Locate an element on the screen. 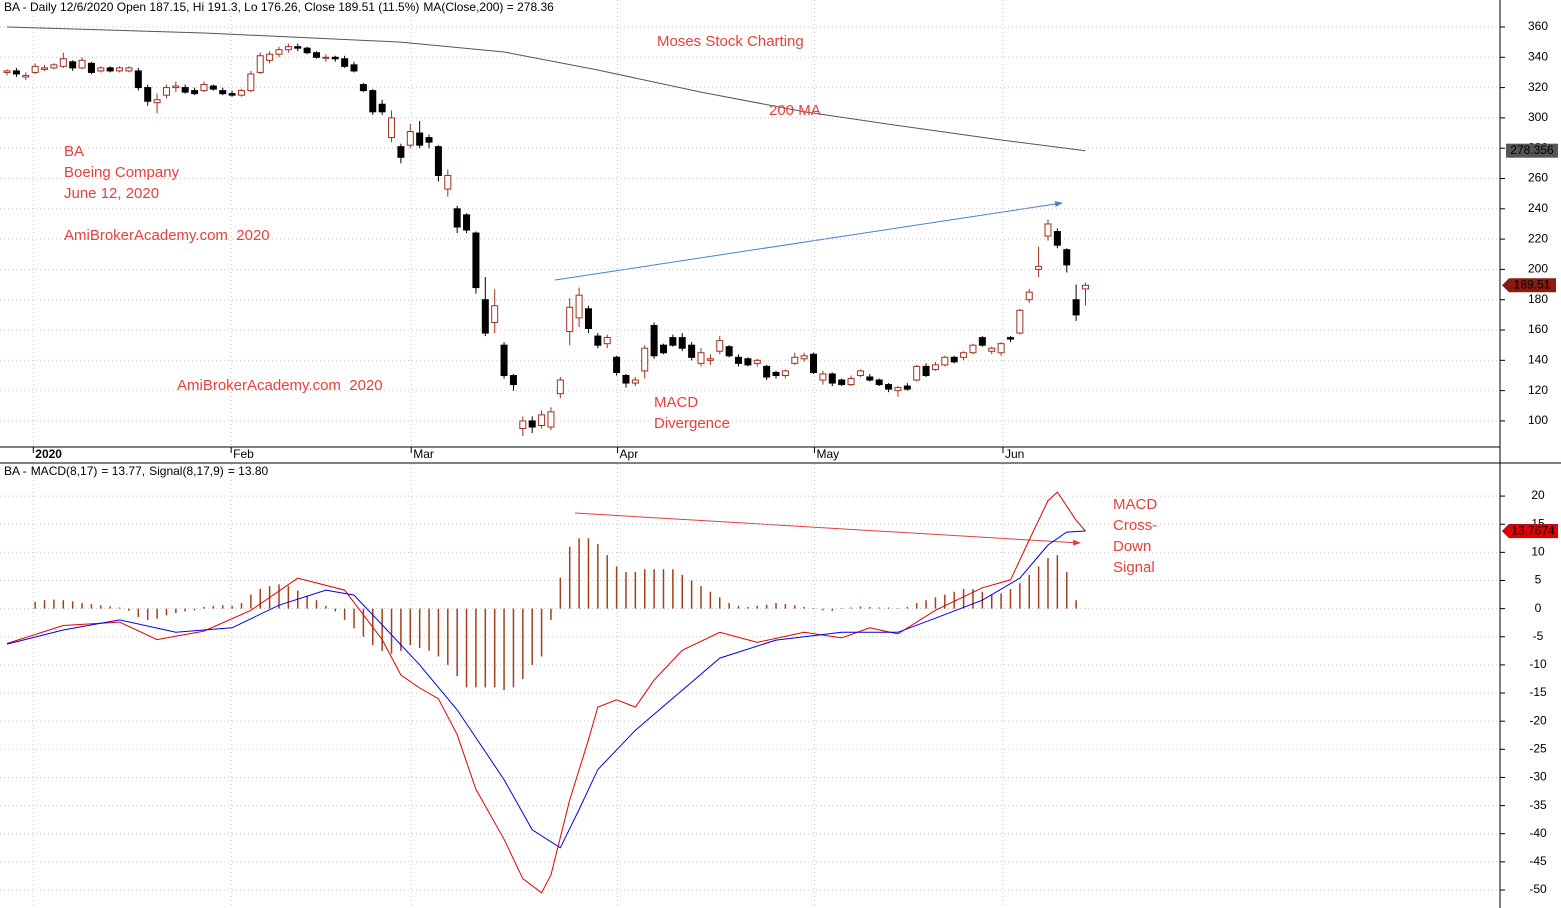 This screenshot has height=908, width=1561. annotation: 200 MA is located at coordinates (795, 110).